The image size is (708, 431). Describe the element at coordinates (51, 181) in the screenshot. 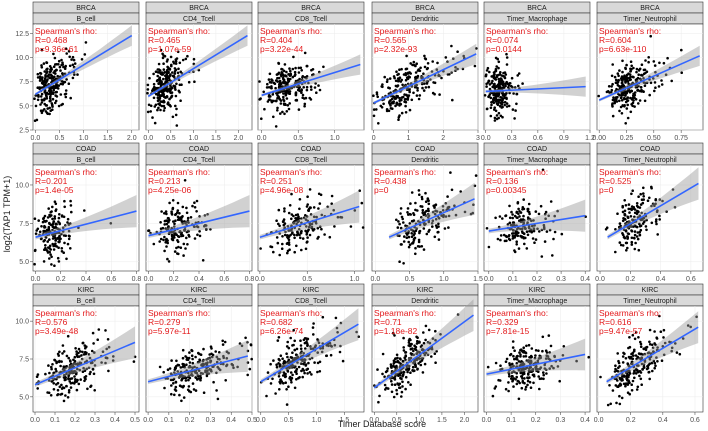

I see `stat-rho: R=0.201` at that location.